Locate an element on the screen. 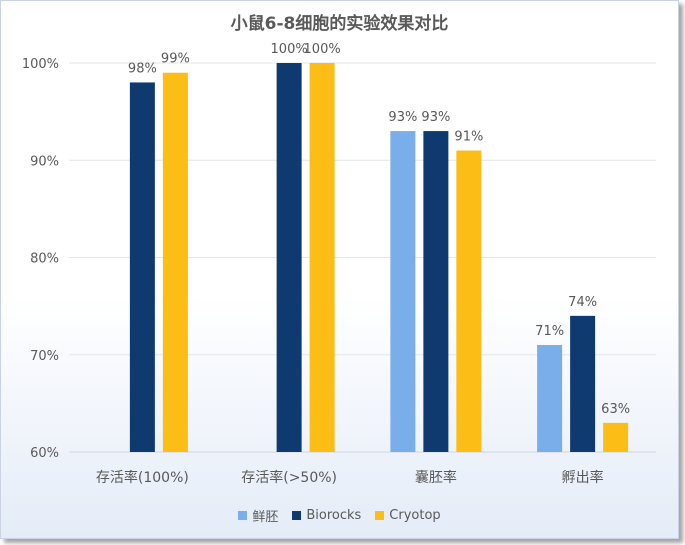 The image size is (685, 545). legend-label: Biorocks is located at coordinates (334, 515).